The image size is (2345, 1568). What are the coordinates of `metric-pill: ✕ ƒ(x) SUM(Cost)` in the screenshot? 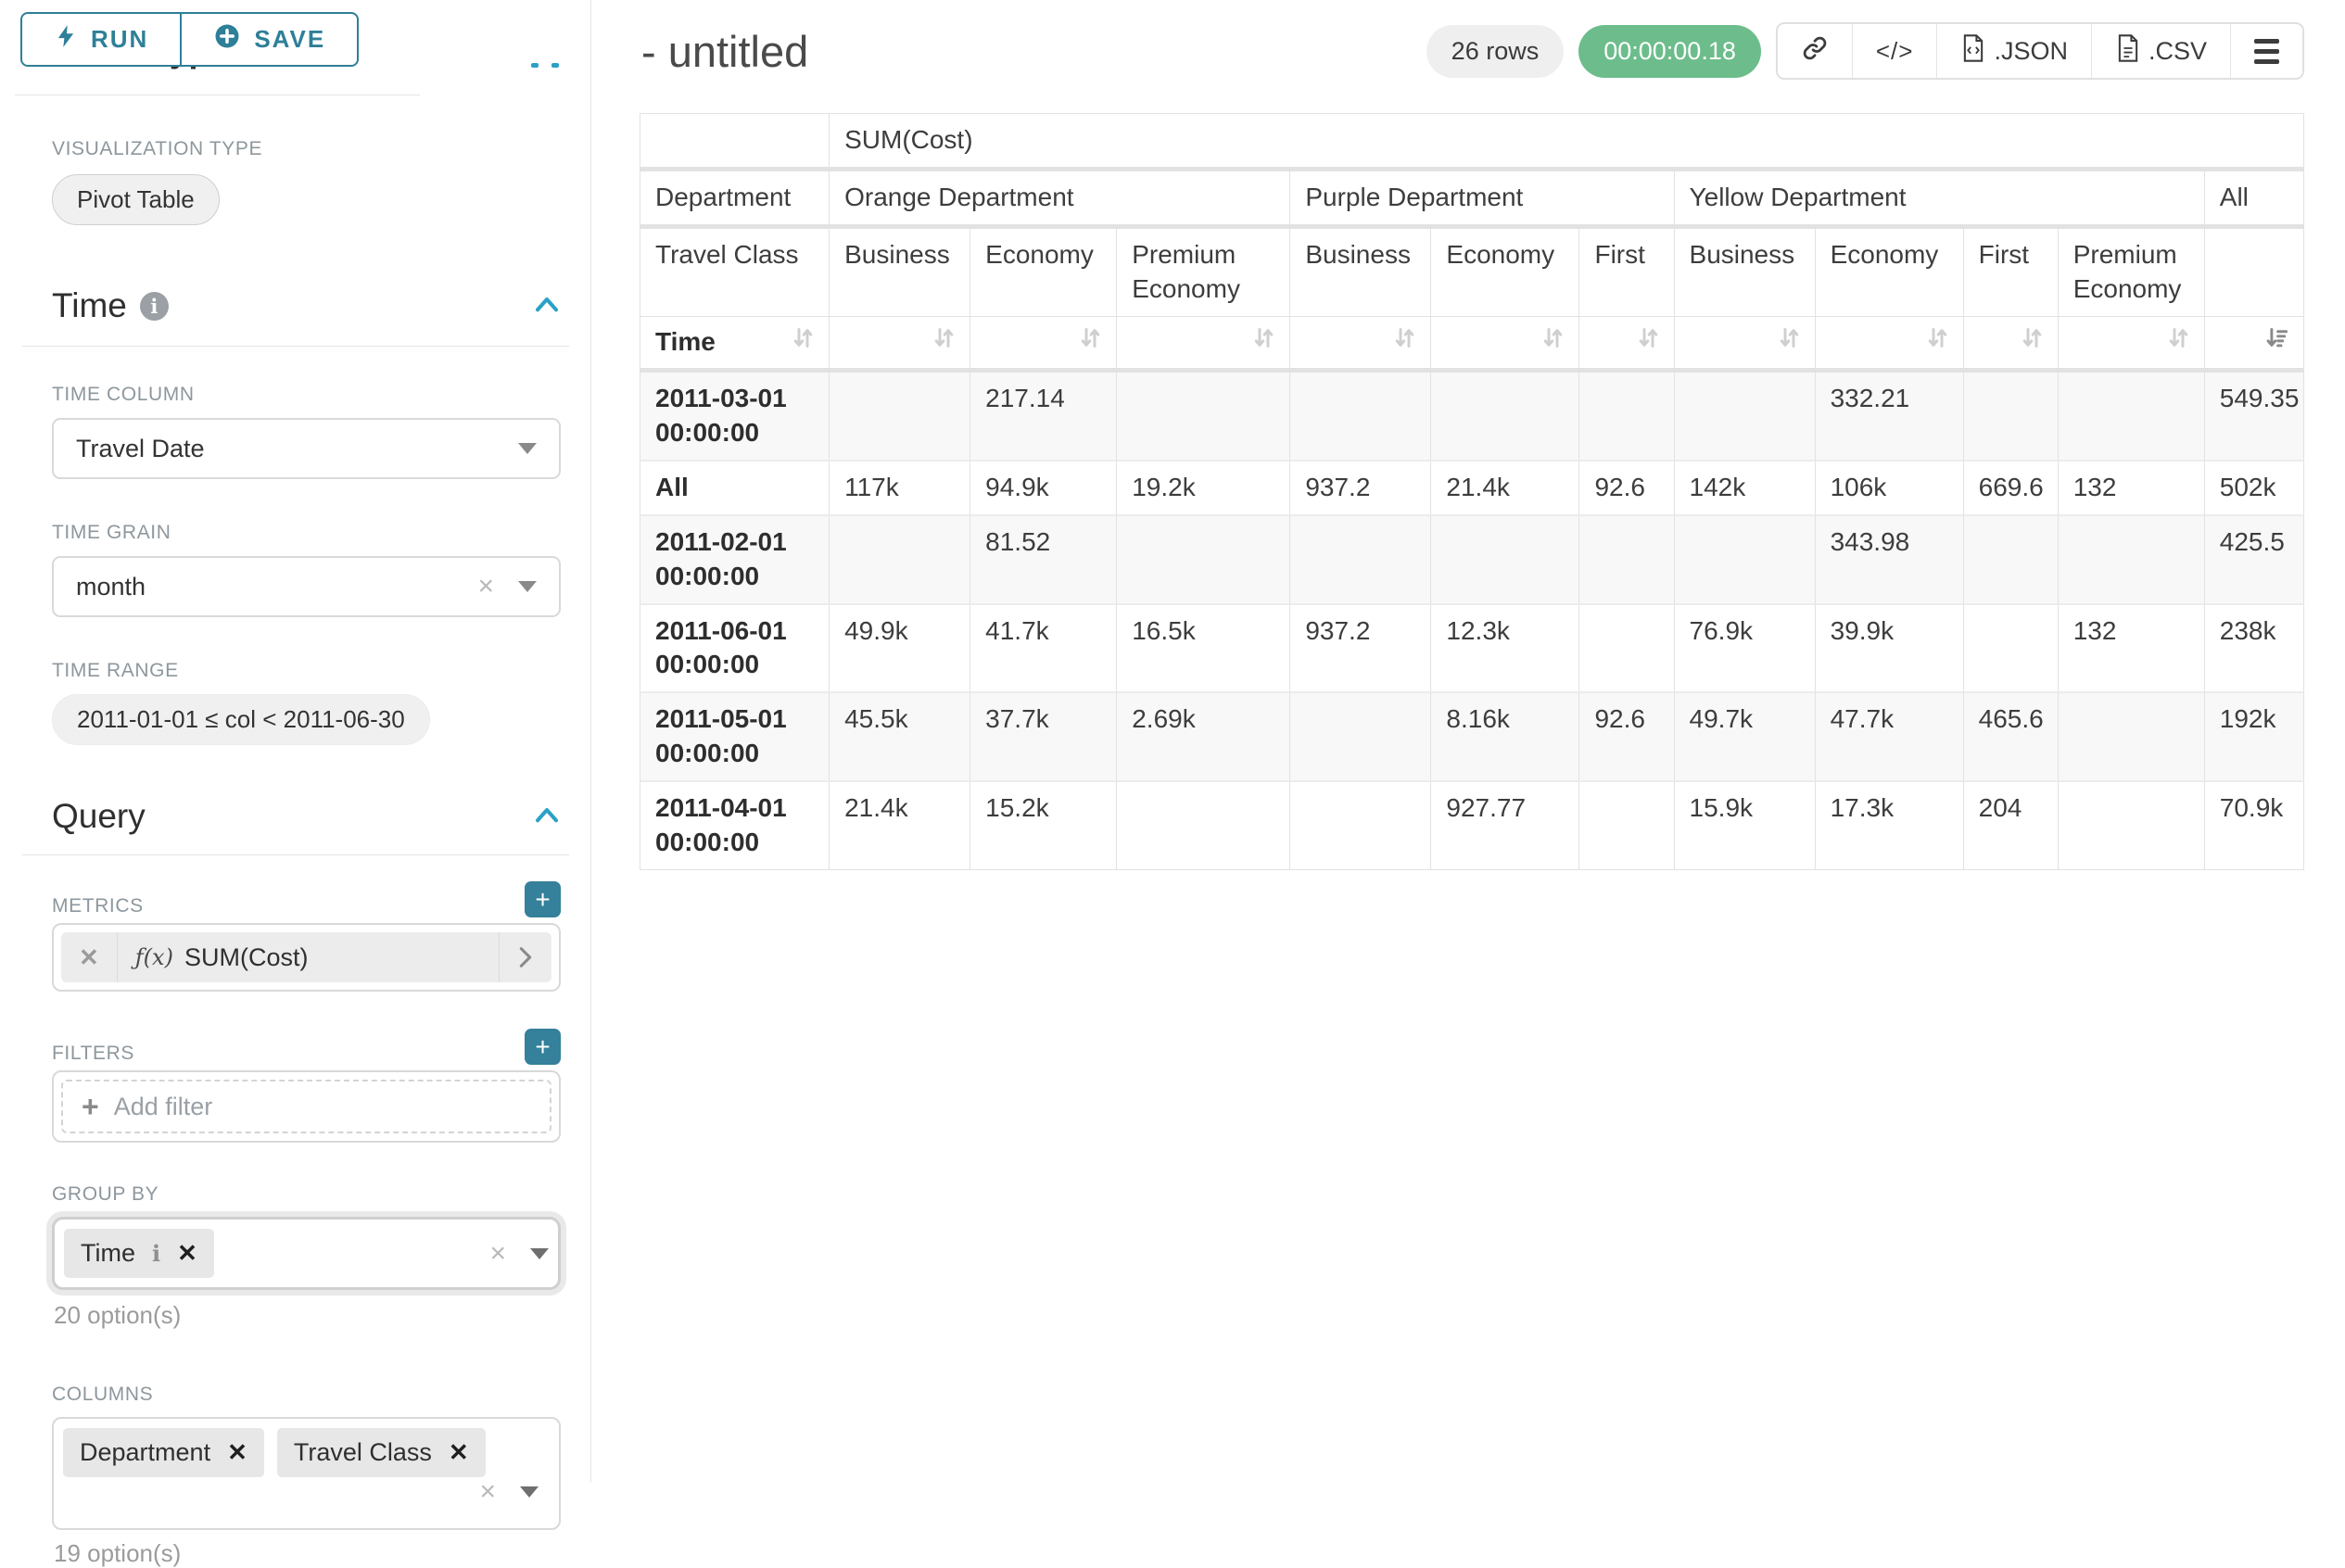 It's located at (306, 957).